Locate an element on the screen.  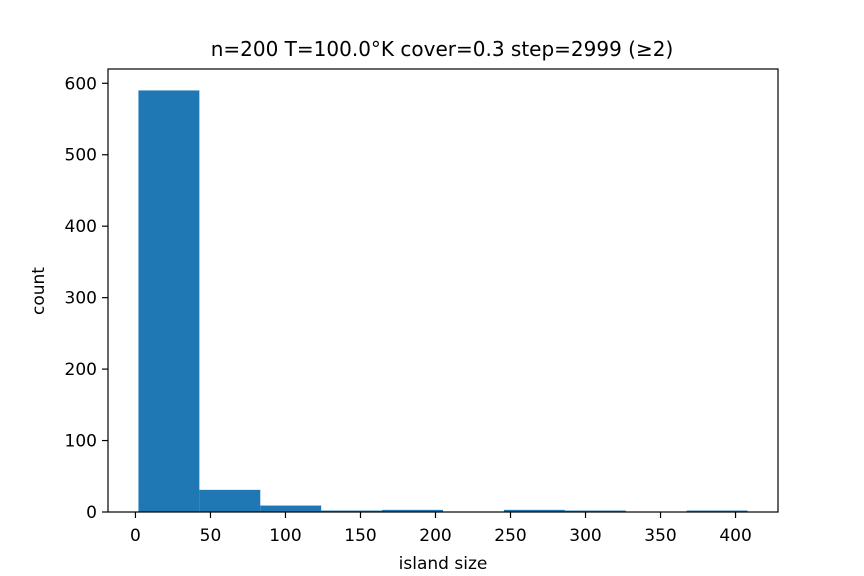
x-tick-label: 300 is located at coordinates (585, 536).